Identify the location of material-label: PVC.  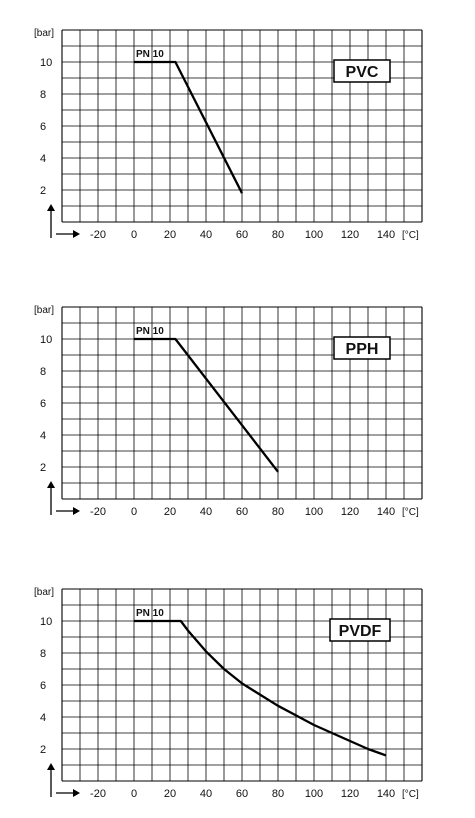
(362, 72).